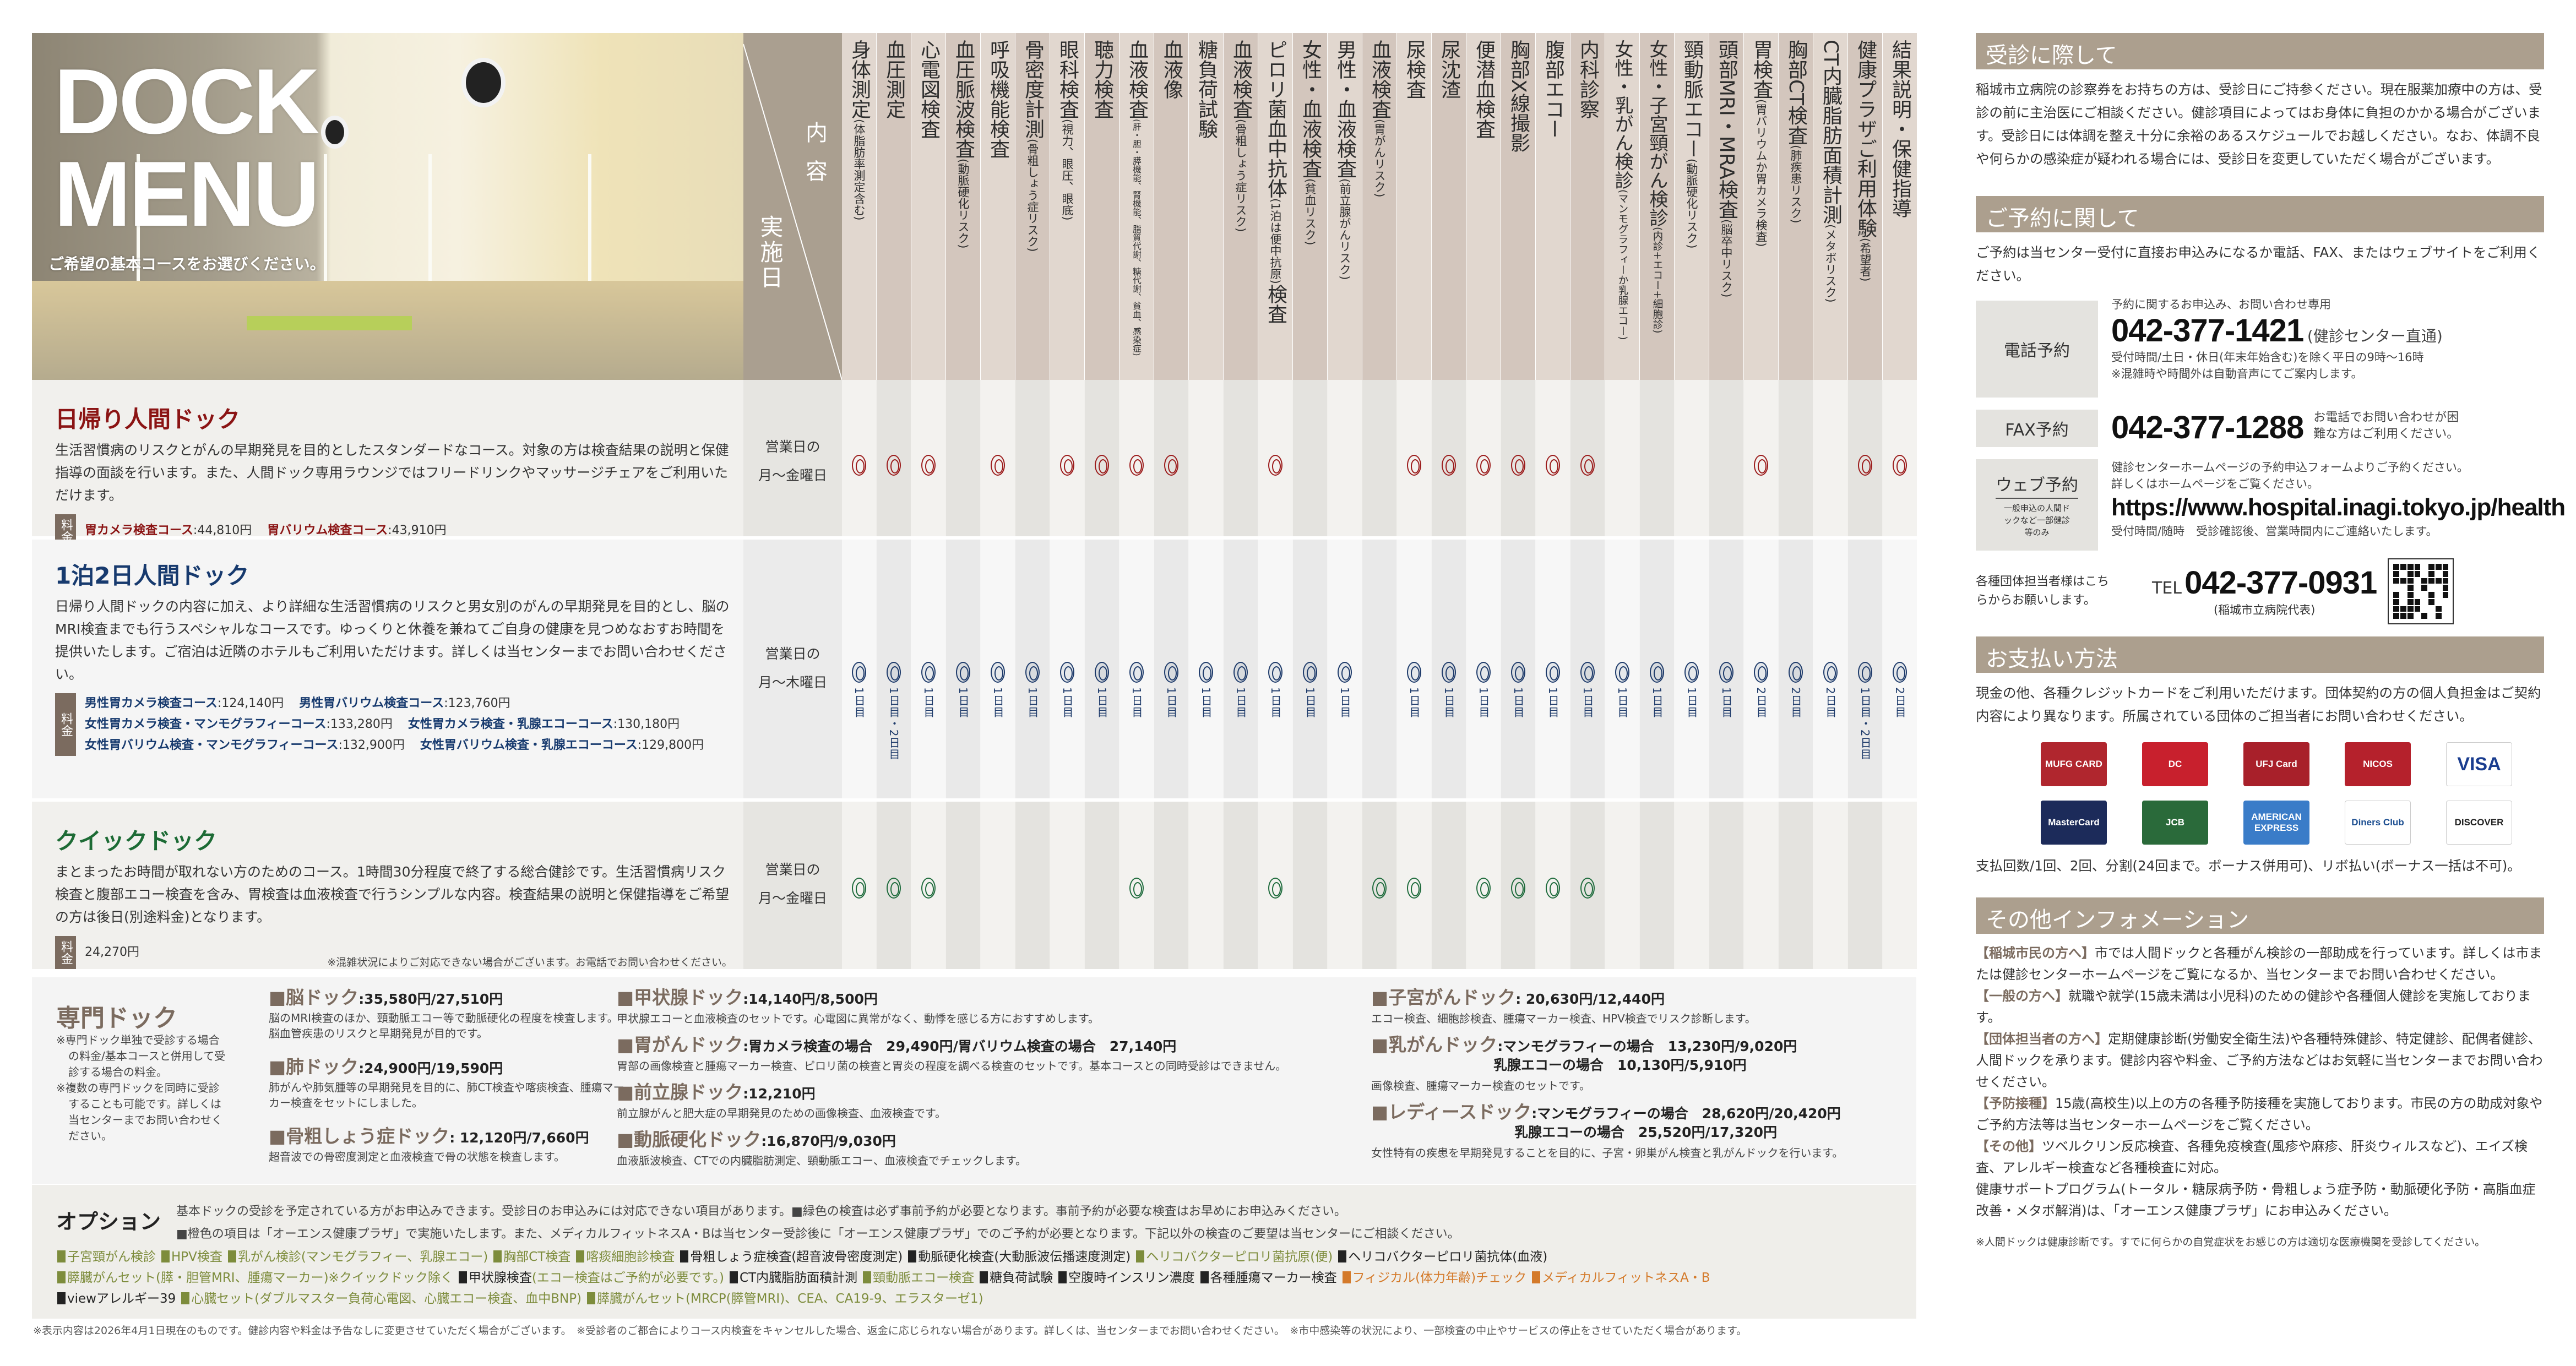  I want to click on specialty-name: ■前立腺ドック, so click(680, 1092).